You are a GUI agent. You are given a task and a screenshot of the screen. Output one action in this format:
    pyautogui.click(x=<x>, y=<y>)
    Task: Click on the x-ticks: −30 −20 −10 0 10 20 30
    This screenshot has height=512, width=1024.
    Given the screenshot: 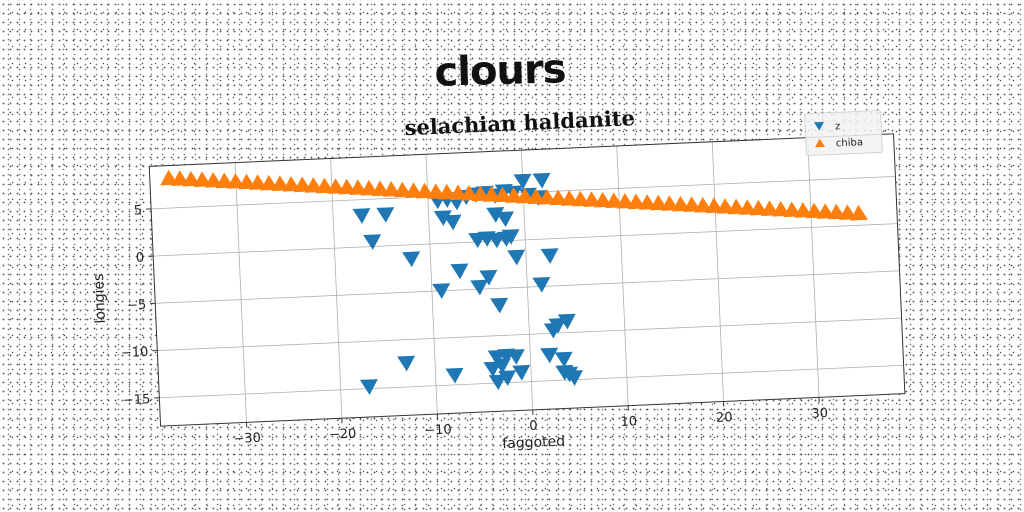 What is the action you would take?
    pyautogui.click(x=530, y=422)
    